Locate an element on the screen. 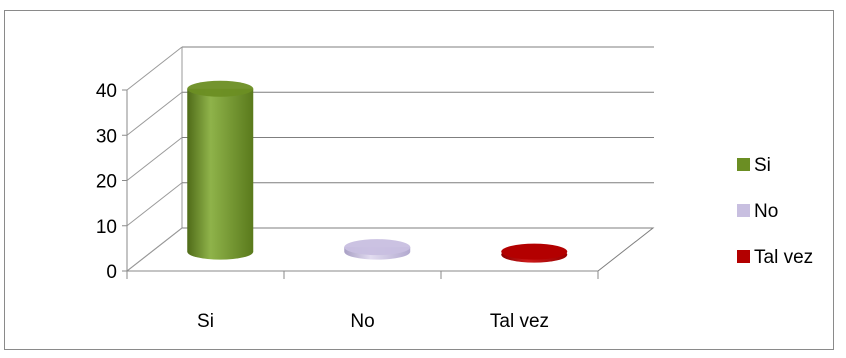  bar-tal-vez is located at coordinates (534, 253).